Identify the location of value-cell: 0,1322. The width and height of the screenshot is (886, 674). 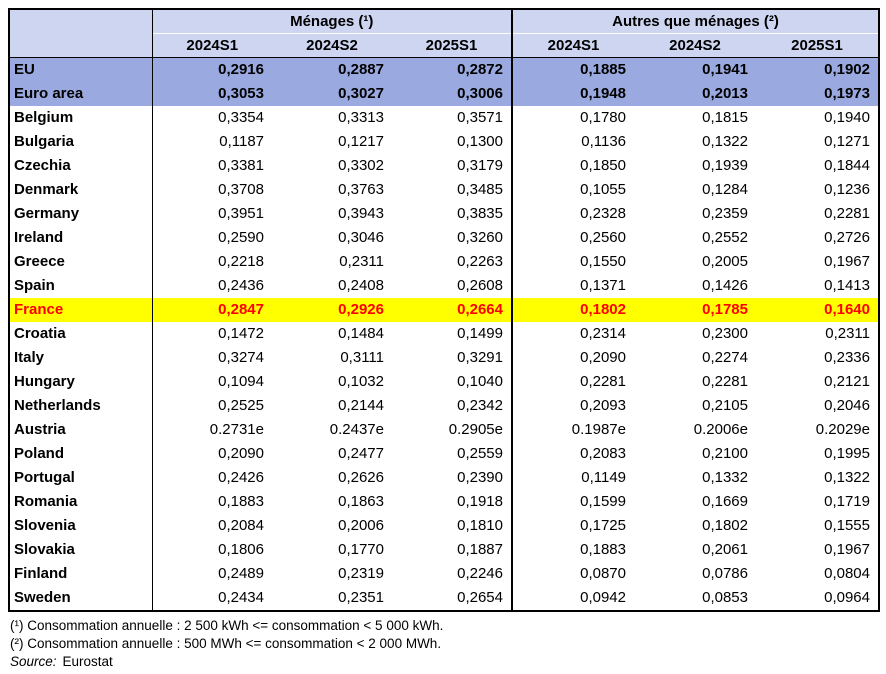
(847, 477).